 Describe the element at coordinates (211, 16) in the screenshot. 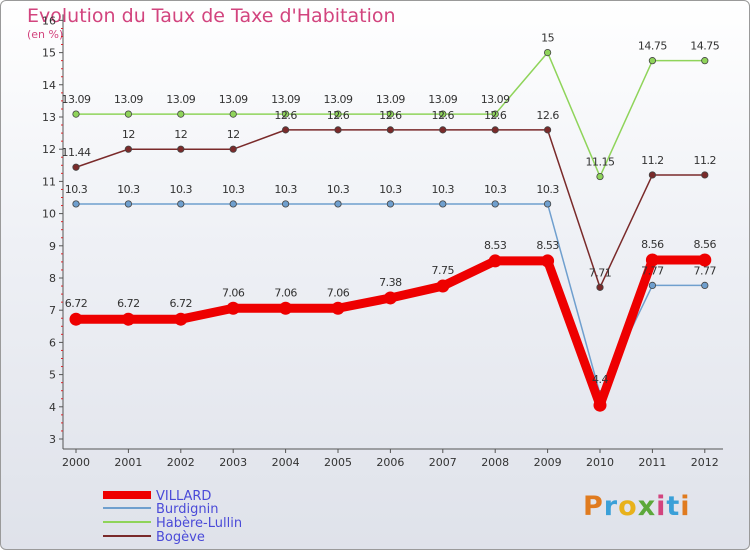

I see `chart-title: Evolution du Taux de Taxe d'Habitation` at that location.